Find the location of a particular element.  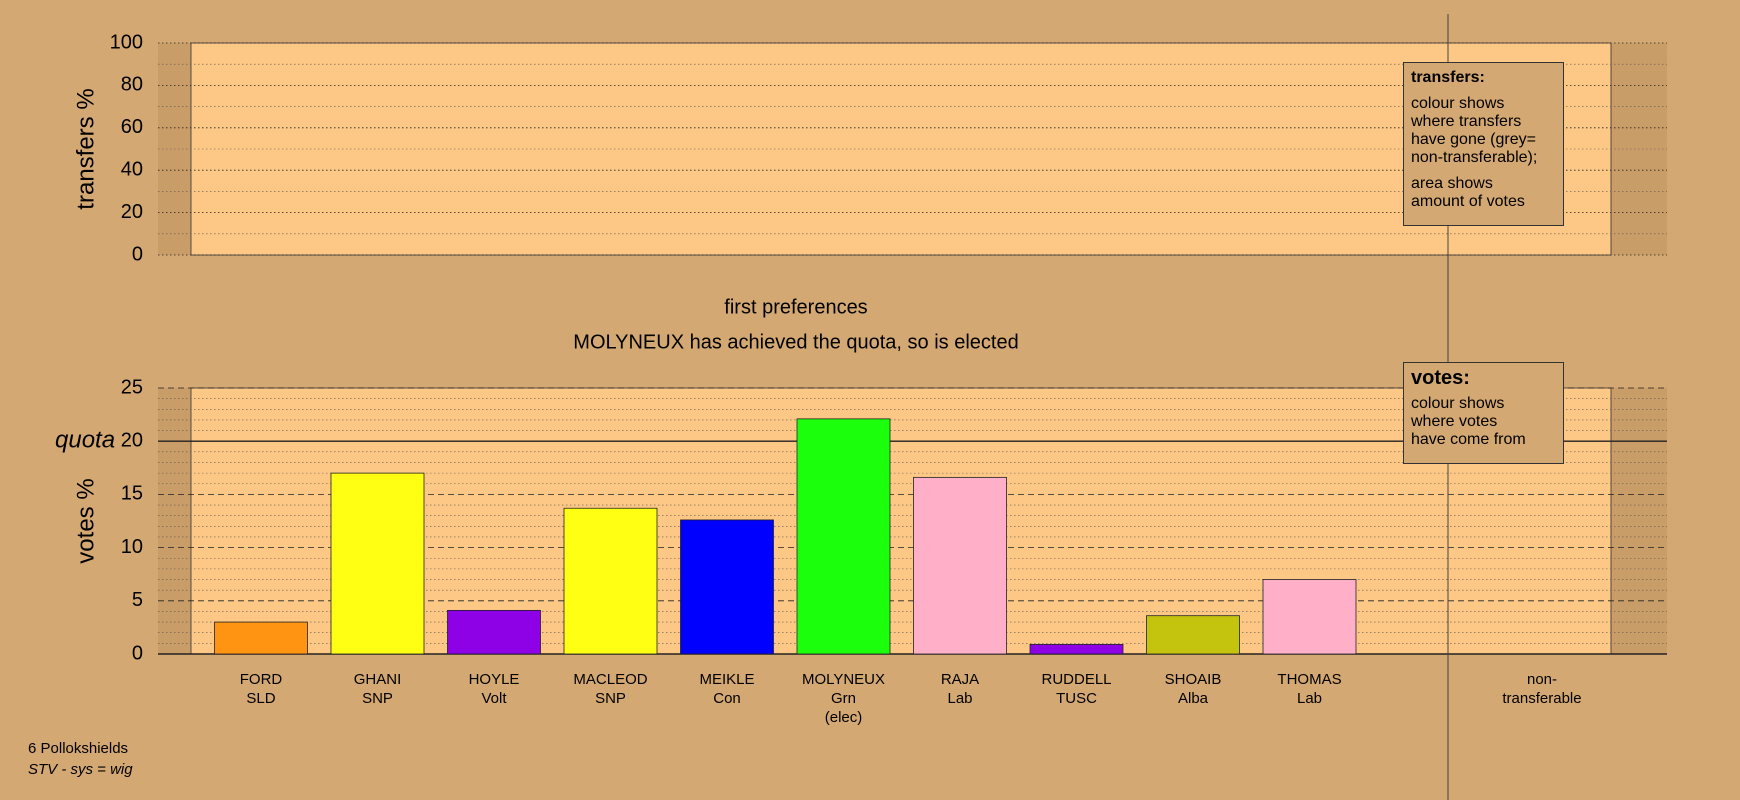

footer-system: STV - sys = wig is located at coordinates (80, 769).